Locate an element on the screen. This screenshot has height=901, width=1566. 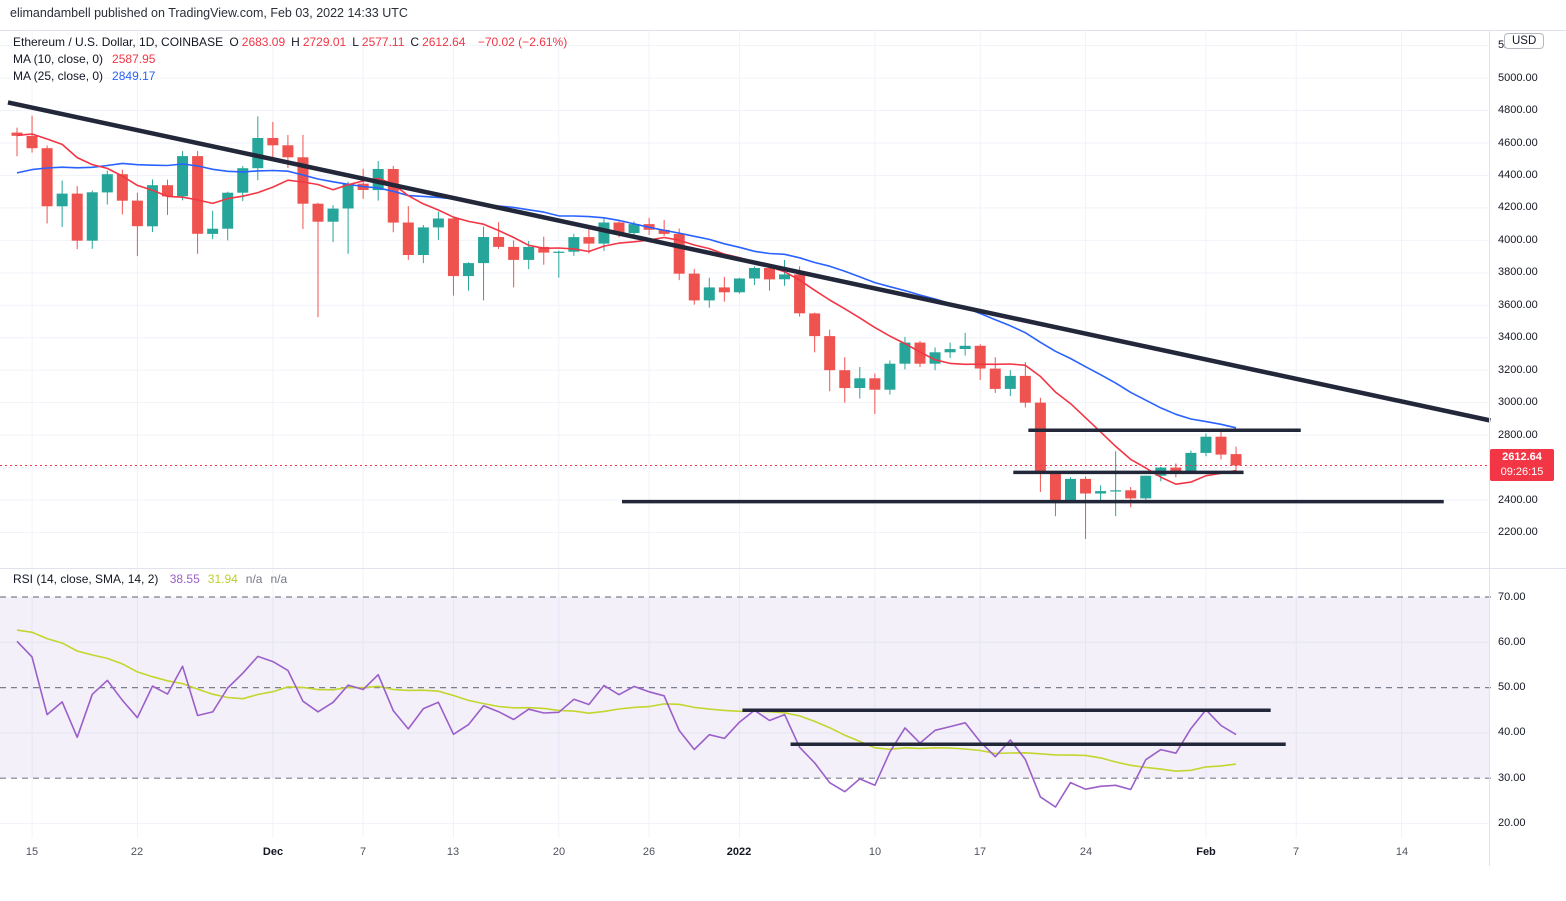
time-axis-label: 26 is located at coordinates (649, 852).